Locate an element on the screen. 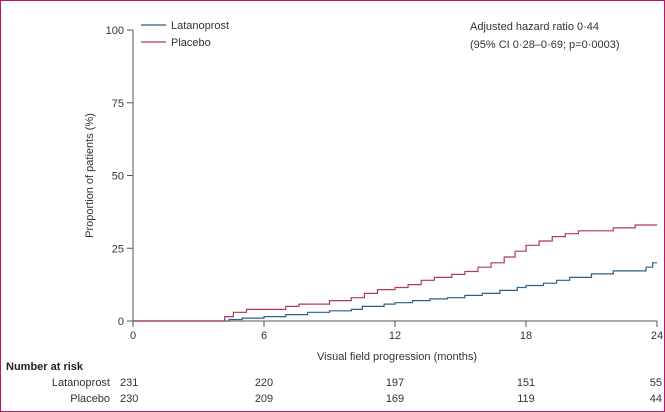 Image resolution: width=665 pixels, height=412 pixels. x-axis-label: Visual field progression (months) is located at coordinates (397, 357).